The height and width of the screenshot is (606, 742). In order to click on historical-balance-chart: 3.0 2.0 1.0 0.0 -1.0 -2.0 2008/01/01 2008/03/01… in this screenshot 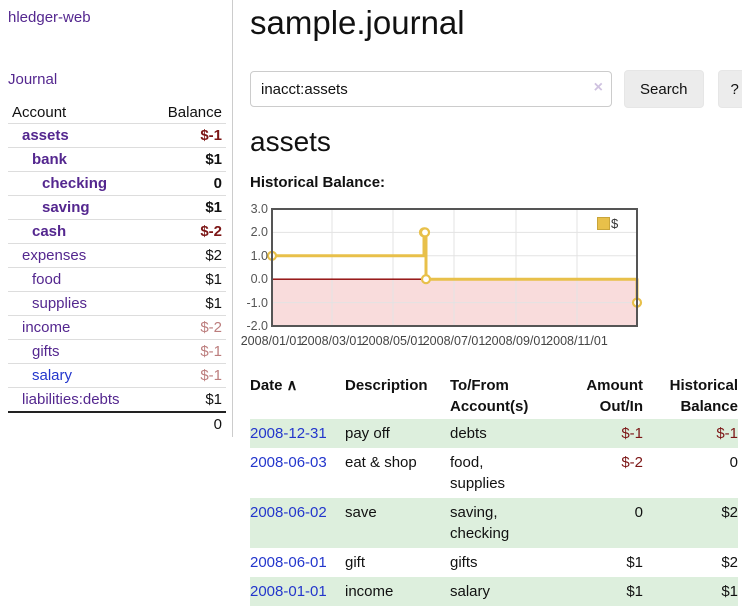, I will do `click(445, 276)`.